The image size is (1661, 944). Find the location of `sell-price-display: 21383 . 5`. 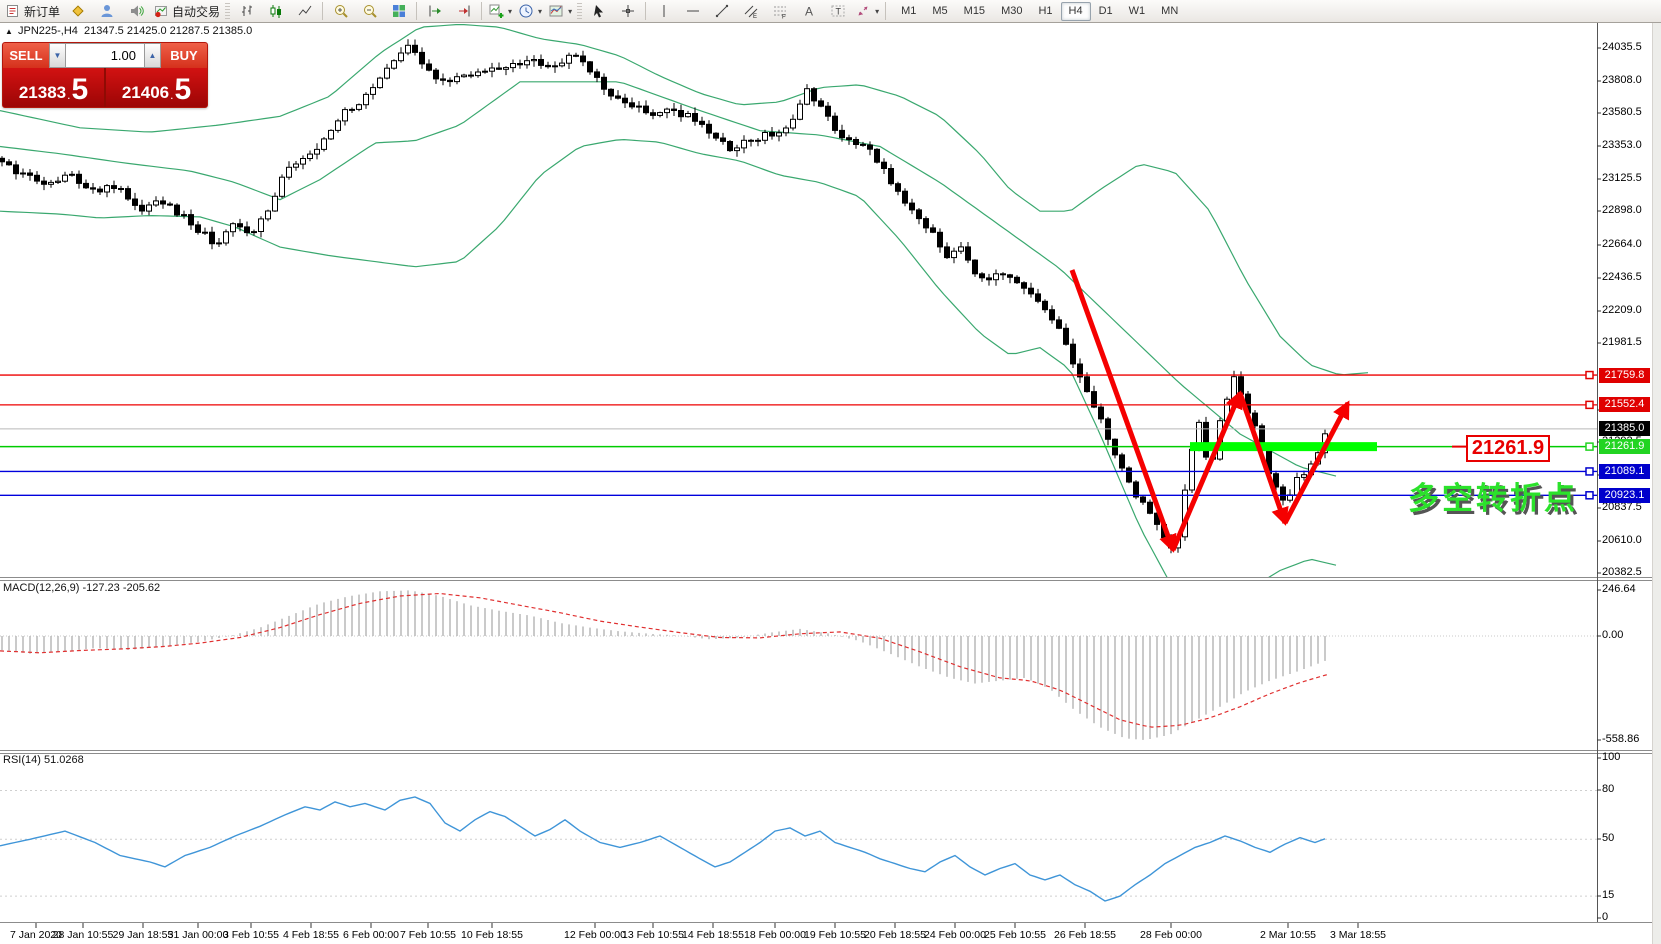

sell-price-display: 21383 . 5 is located at coordinates (53, 87).